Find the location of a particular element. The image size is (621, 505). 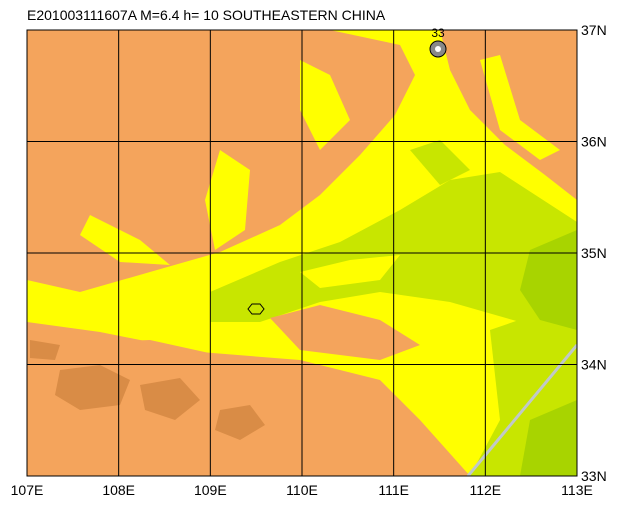

lon-label: 107E is located at coordinates (27, 490).